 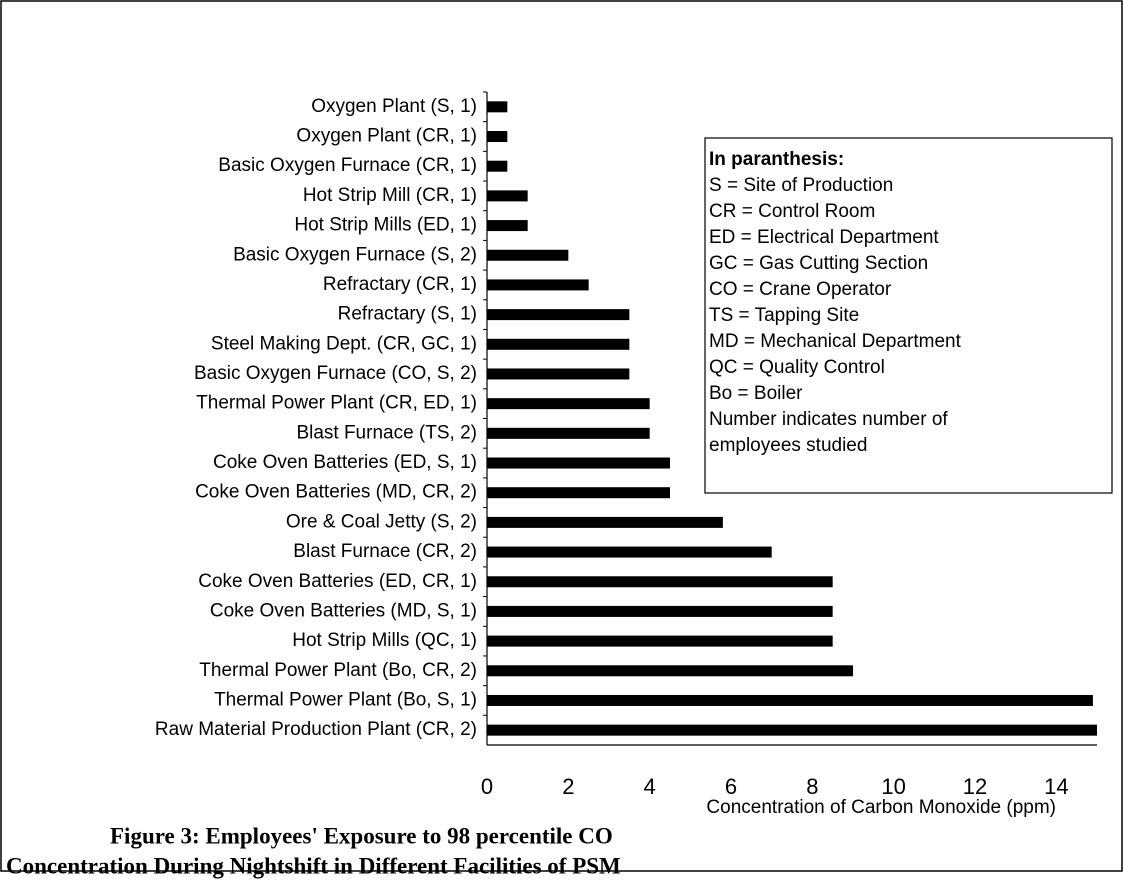 What do you see at coordinates (394, 106) in the screenshot?
I see `y-tick-label: Oxygen Plant (S, 1)` at bounding box center [394, 106].